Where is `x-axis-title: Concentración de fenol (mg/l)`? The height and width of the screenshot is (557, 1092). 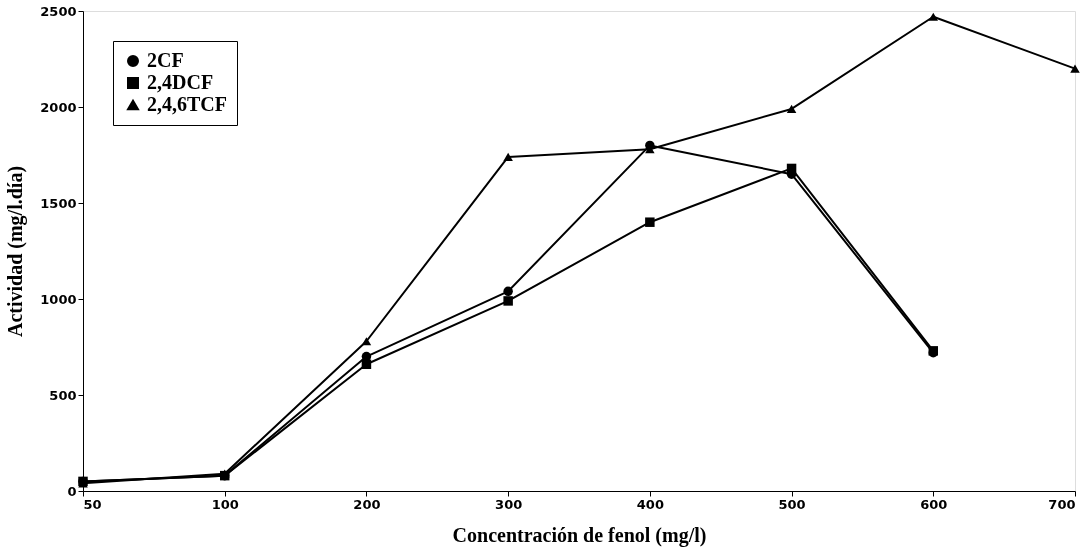 x-axis-title: Concentración de fenol (mg/l) is located at coordinates (579, 535).